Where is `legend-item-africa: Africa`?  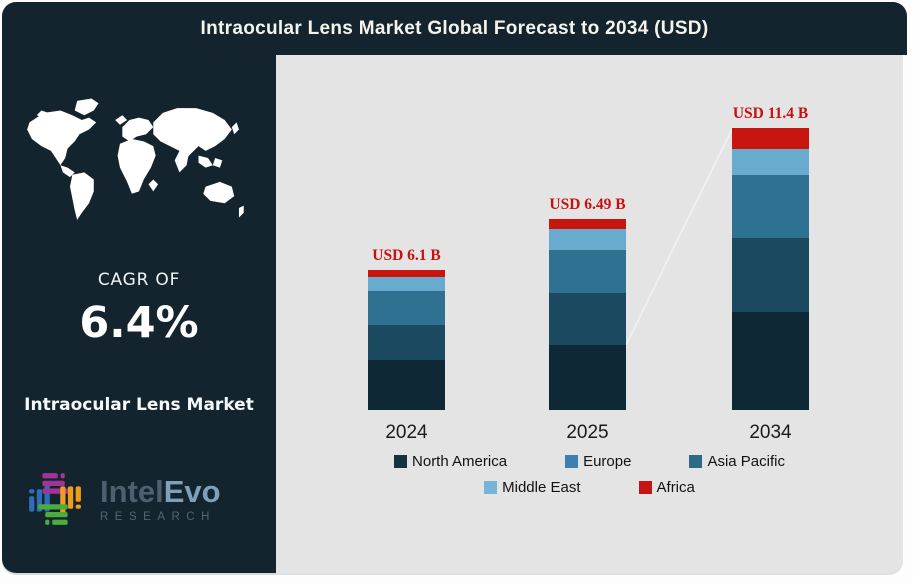
legend-item-africa: Africa is located at coordinates (666, 487).